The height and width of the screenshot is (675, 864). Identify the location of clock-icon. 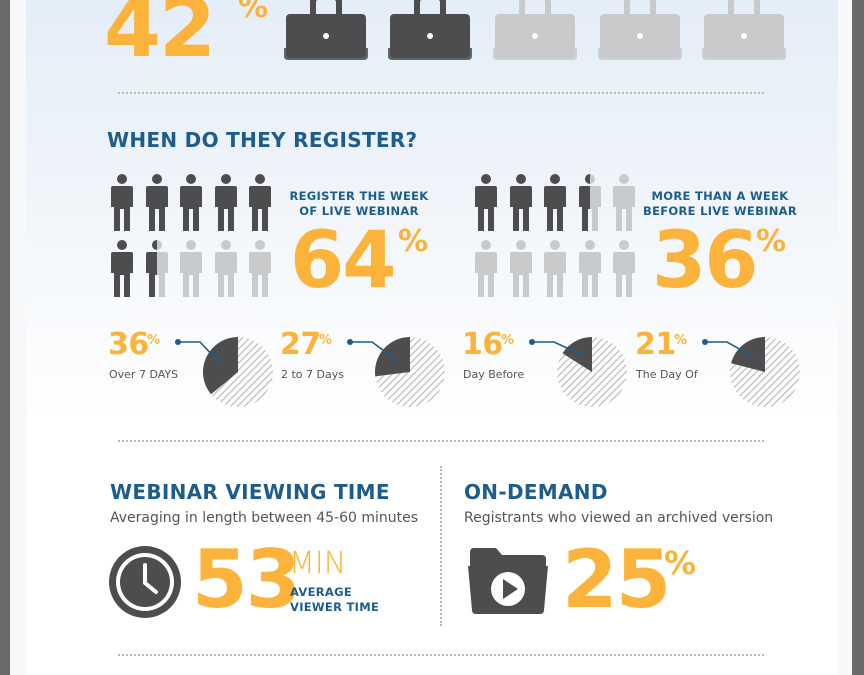
(145, 582).